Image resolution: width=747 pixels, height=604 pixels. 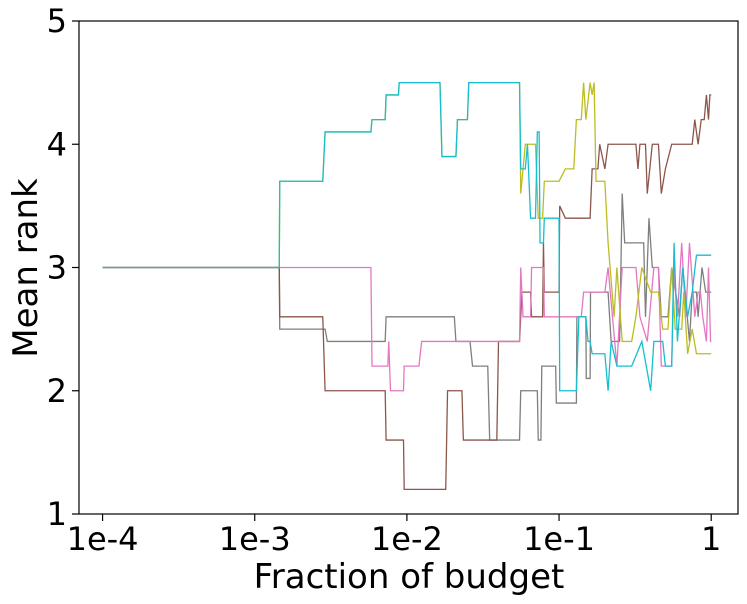 I want to click on y-axis-title: Mean rank, so click(x=26, y=268).